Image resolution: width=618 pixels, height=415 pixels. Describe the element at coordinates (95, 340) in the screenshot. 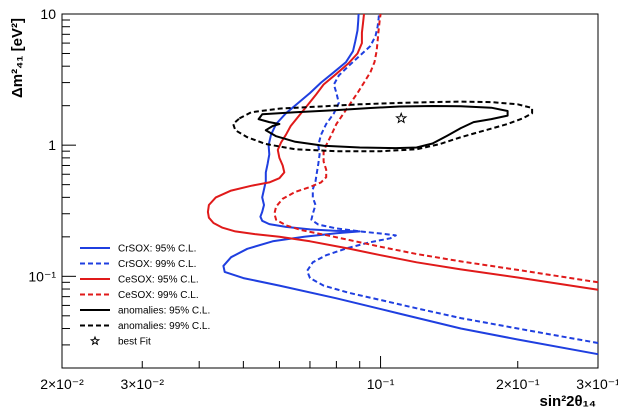

I see `legend-star-icon` at that location.